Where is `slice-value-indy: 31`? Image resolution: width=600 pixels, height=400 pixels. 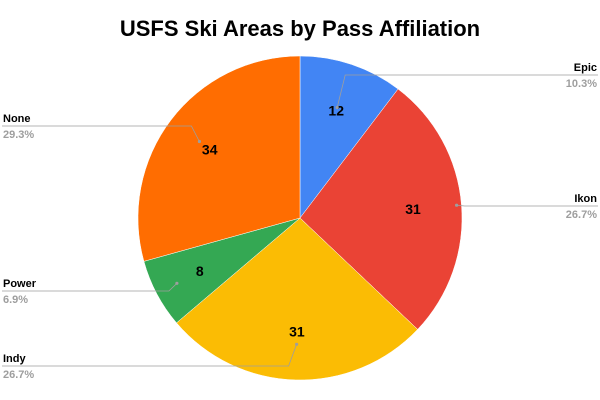 slice-value-indy: 31 is located at coordinates (297, 331).